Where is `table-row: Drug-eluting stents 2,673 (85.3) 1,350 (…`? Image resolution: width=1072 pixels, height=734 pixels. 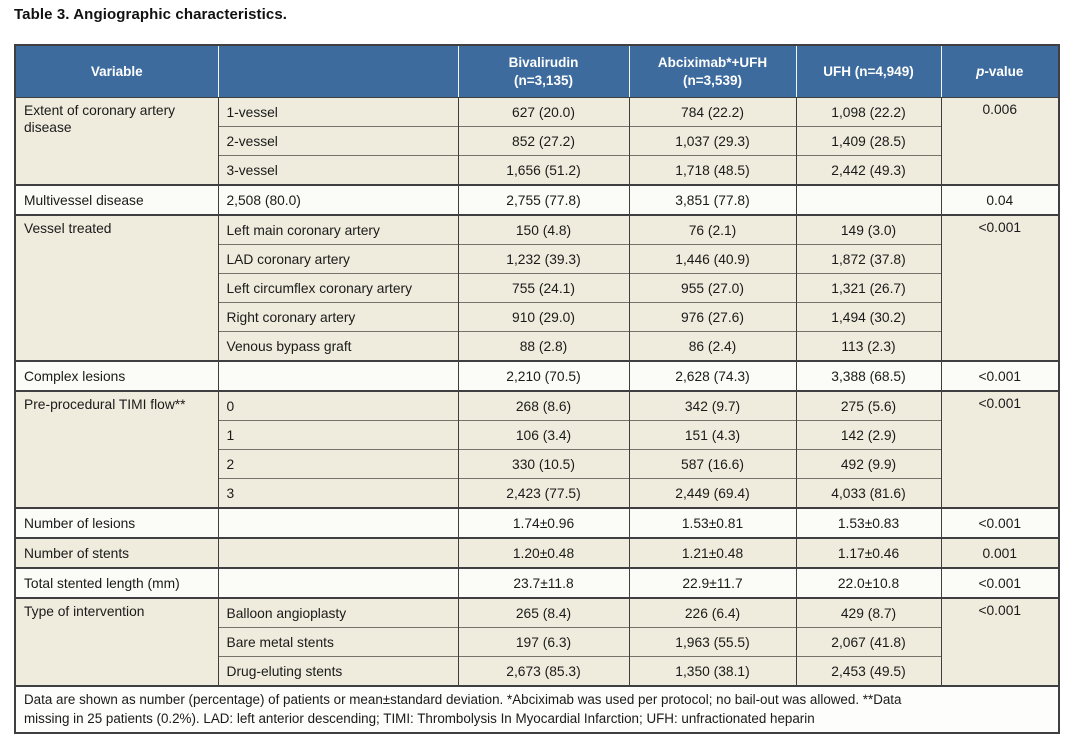
table-row: Drug-eluting stents 2,673 (85.3) 1,350 (… is located at coordinates (537, 671).